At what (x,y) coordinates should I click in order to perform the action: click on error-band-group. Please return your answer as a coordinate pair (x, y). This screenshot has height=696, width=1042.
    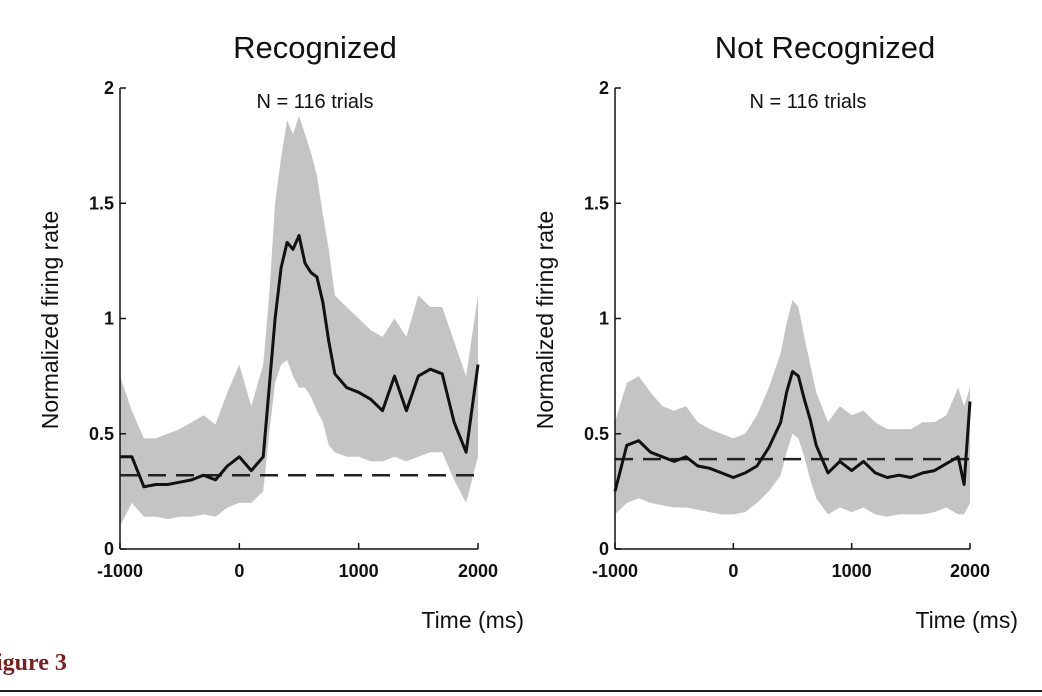
    Looking at the image, I should click on (792, 408).